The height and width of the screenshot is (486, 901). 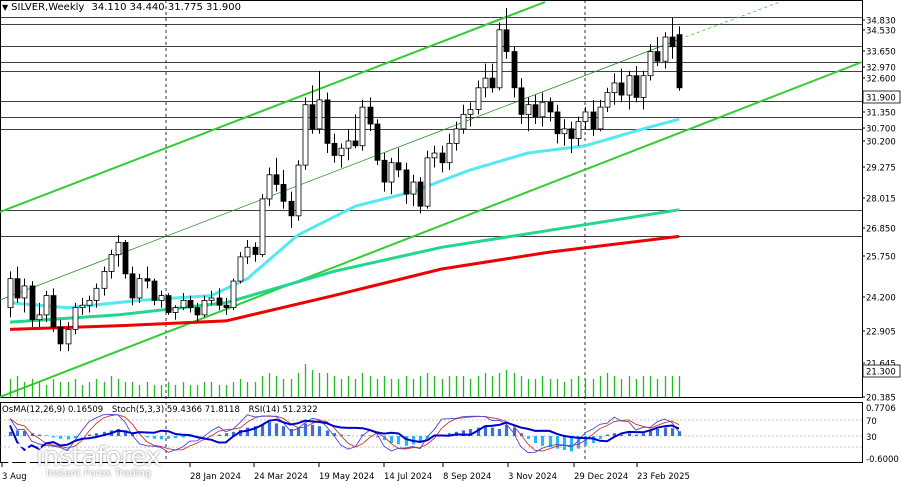 I want to click on stoch-signal-line, so click(x=344, y=433).